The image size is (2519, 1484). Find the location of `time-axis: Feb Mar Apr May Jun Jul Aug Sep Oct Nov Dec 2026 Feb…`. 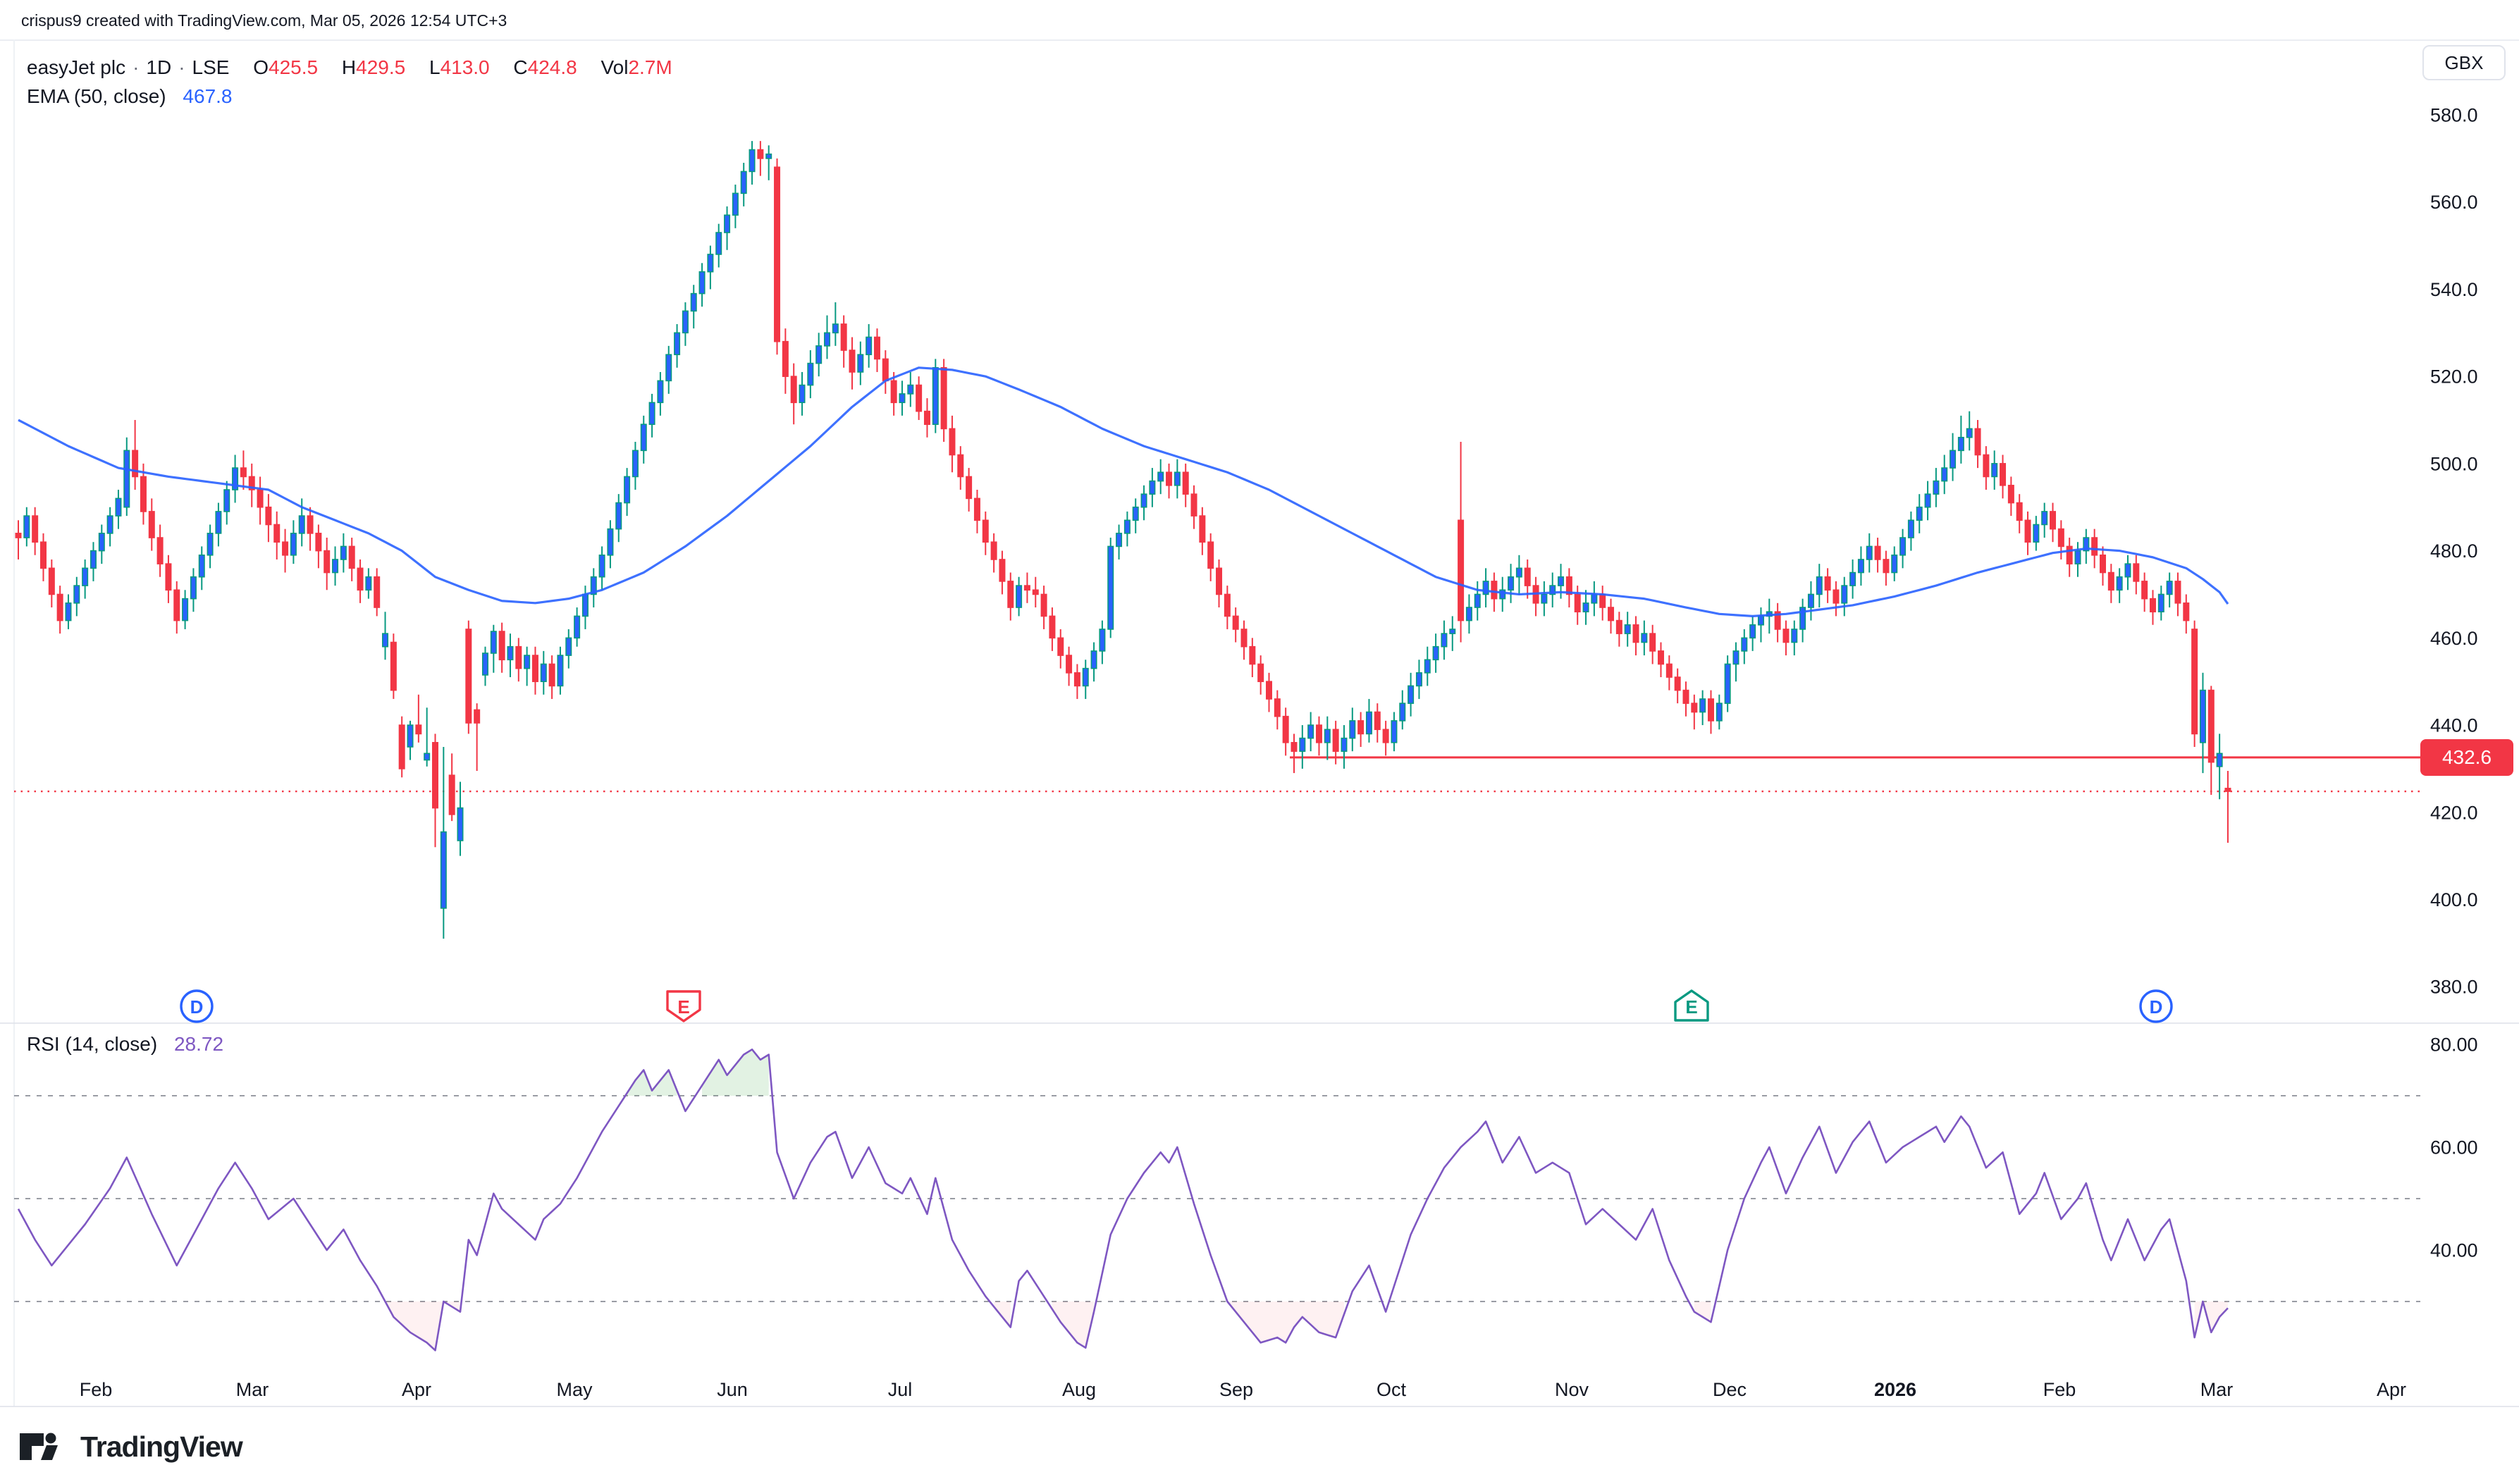

time-axis: Feb Mar Apr May Jun Jul Aug Sep Oct Nov Dec 2026 Feb… is located at coordinates (1243, 1389).